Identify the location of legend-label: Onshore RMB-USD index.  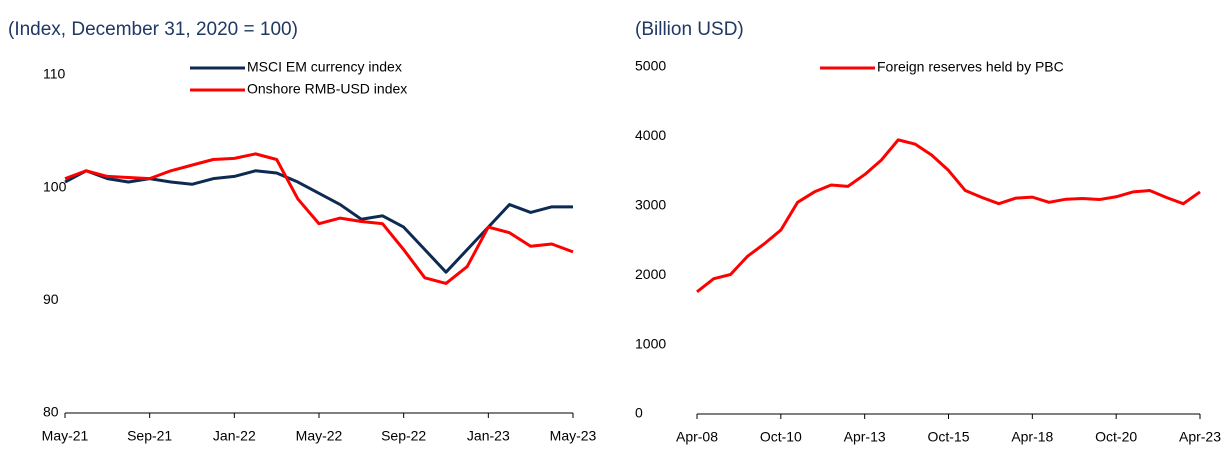
(327, 89).